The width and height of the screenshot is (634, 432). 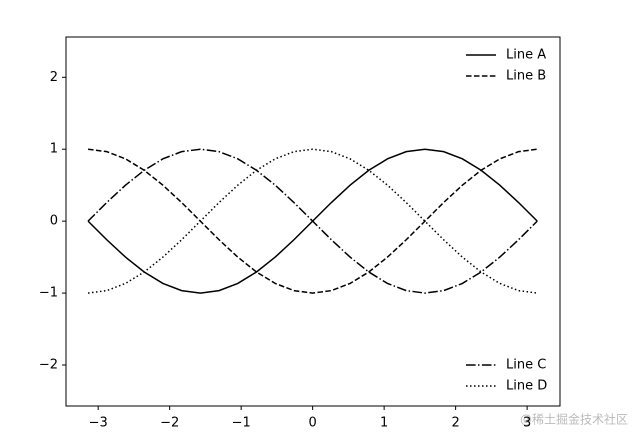 I want to click on y-tick-label: −2, so click(x=48, y=365).